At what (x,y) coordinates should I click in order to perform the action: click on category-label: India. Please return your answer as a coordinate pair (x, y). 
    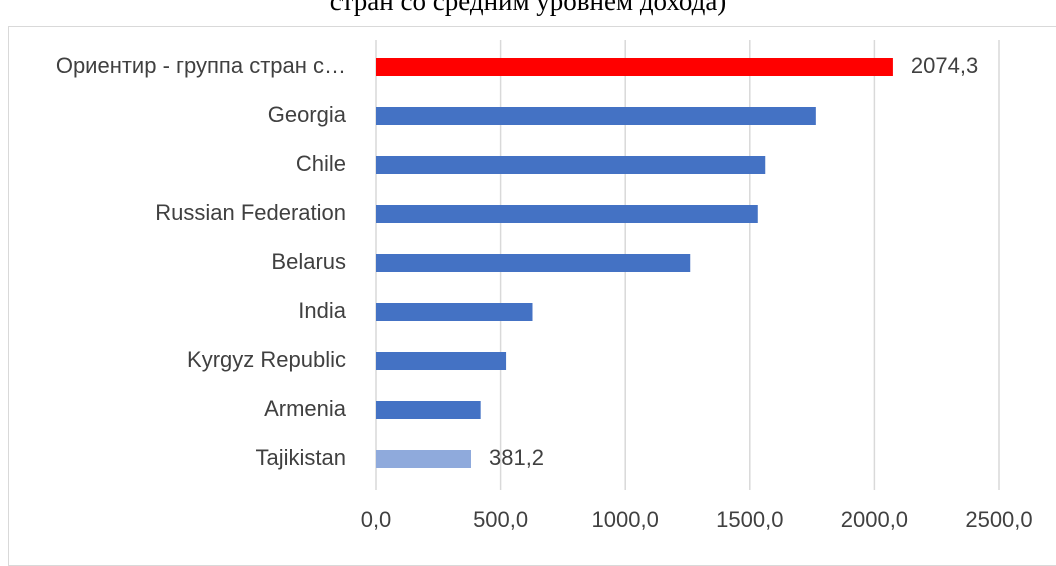
    Looking at the image, I should click on (322, 310).